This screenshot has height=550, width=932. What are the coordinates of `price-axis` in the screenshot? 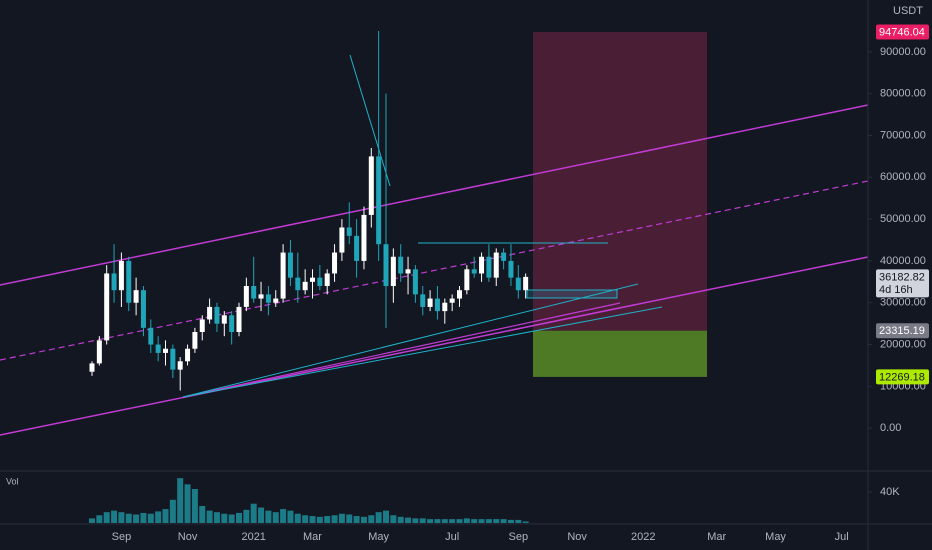 It's located at (900, 235).